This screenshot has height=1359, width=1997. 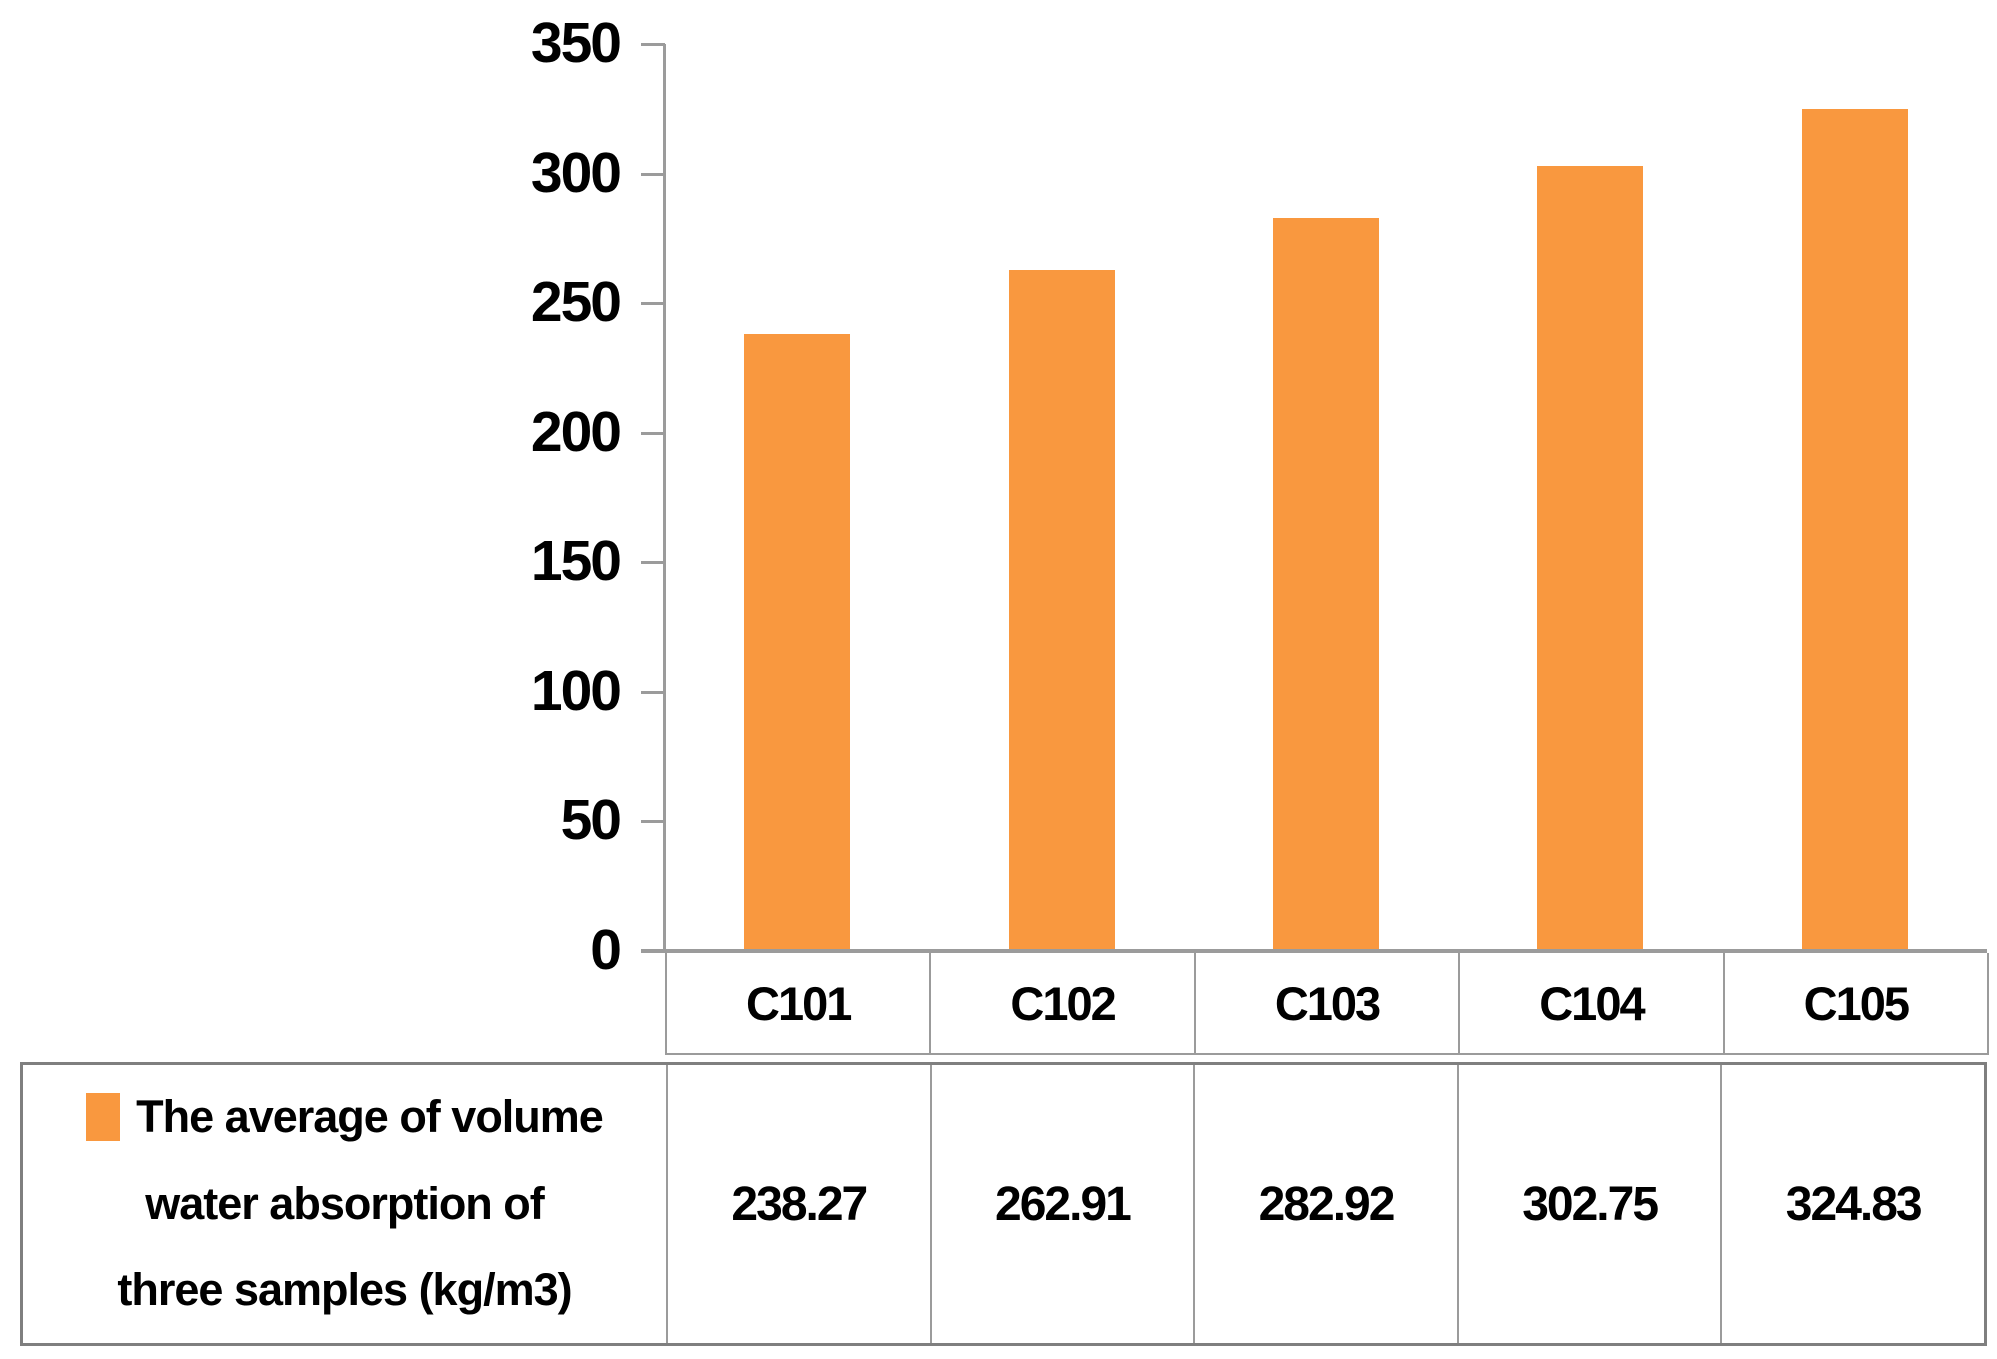 I want to click on category-cell: C105, so click(x=1854, y=1003).